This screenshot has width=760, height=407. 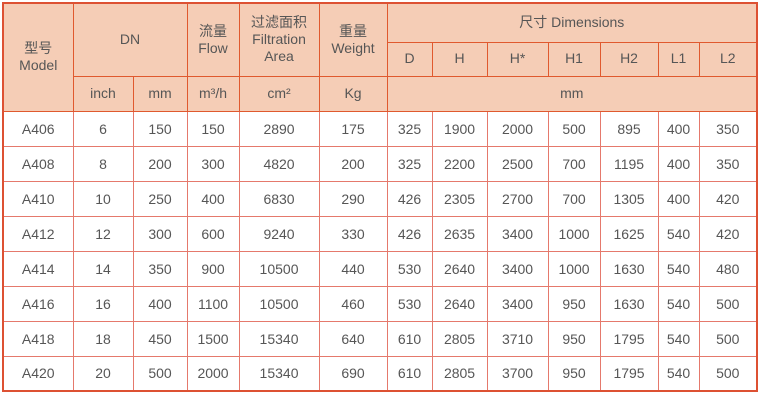 I want to click on cell-dn-mm: 300, so click(x=160, y=233).